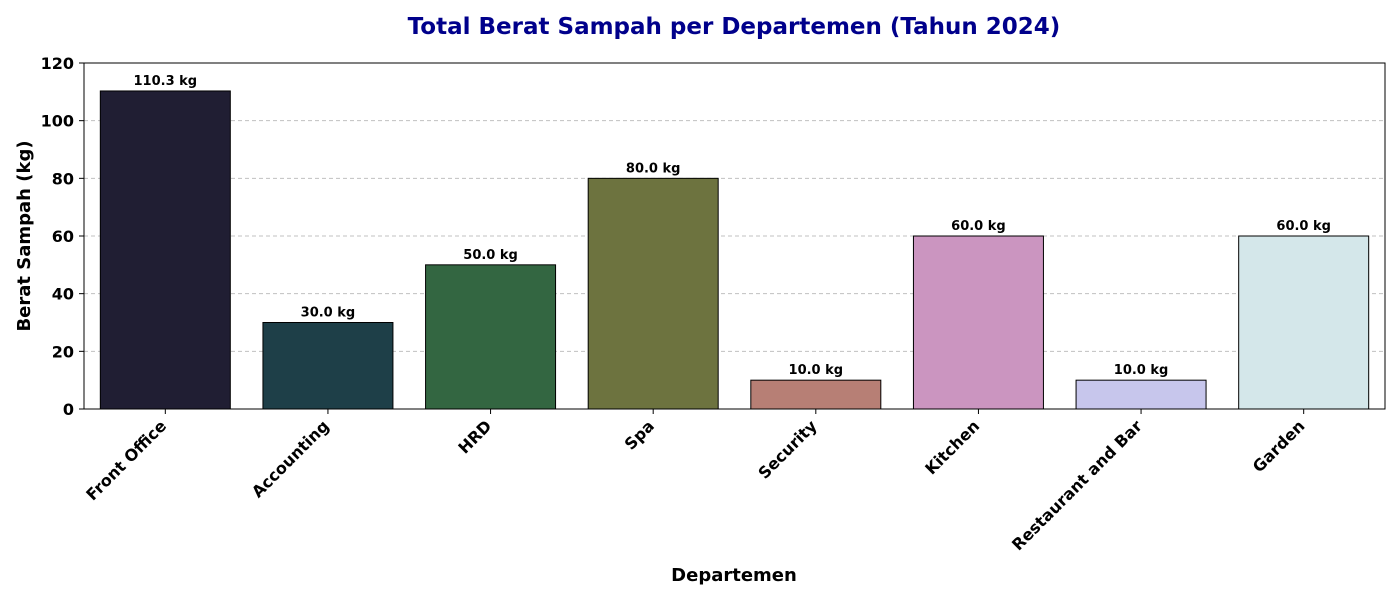 Image resolution: width=1400 pixels, height=600 pixels. What do you see at coordinates (24, 235) in the screenshot?
I see `y-axis-label: Berat Sampah (kg)` at bounding box center [24, 235].